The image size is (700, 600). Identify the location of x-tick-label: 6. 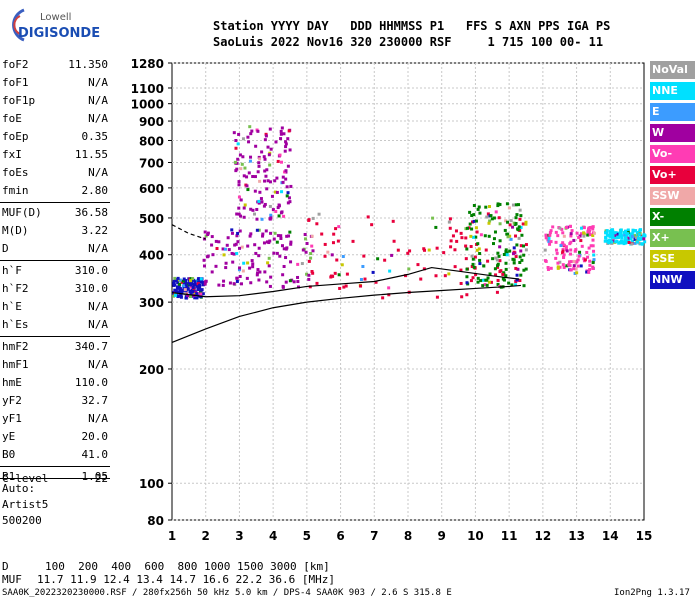
(340, 536).